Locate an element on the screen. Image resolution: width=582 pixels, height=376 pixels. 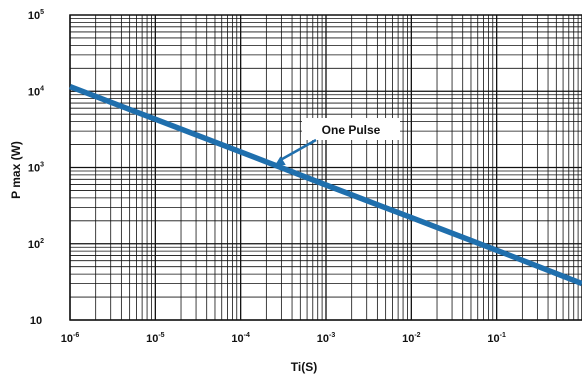
annotation-box is located at coordinates (351, 129).